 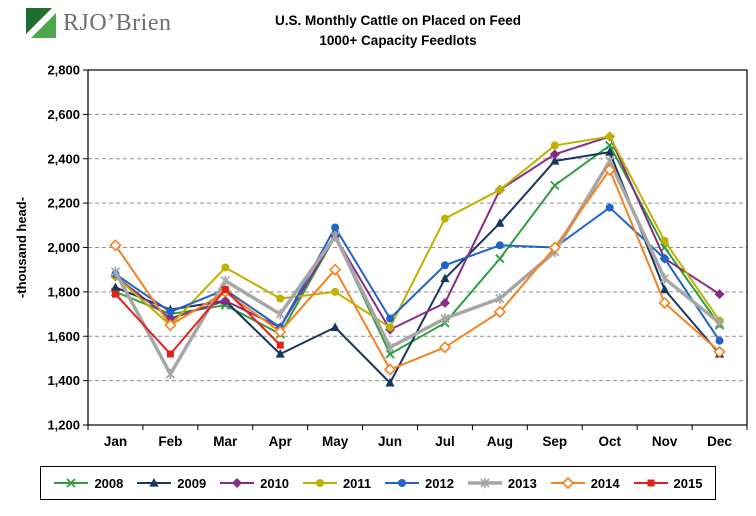 What do you see at coordinates (63, 158) in the screenshot?
I see `y-axis-tick-label: 2,400` at bounding box center [63, 158].